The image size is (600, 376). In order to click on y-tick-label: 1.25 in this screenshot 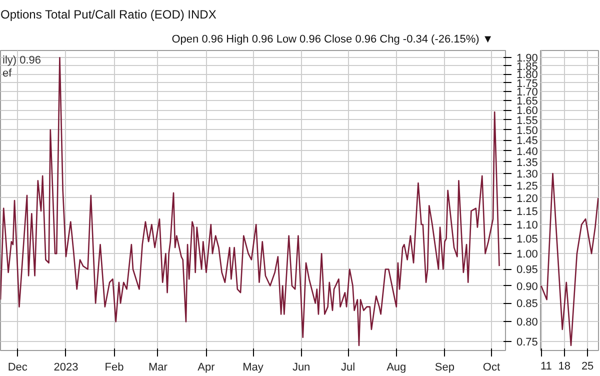, I will do `click(527, 186)`.